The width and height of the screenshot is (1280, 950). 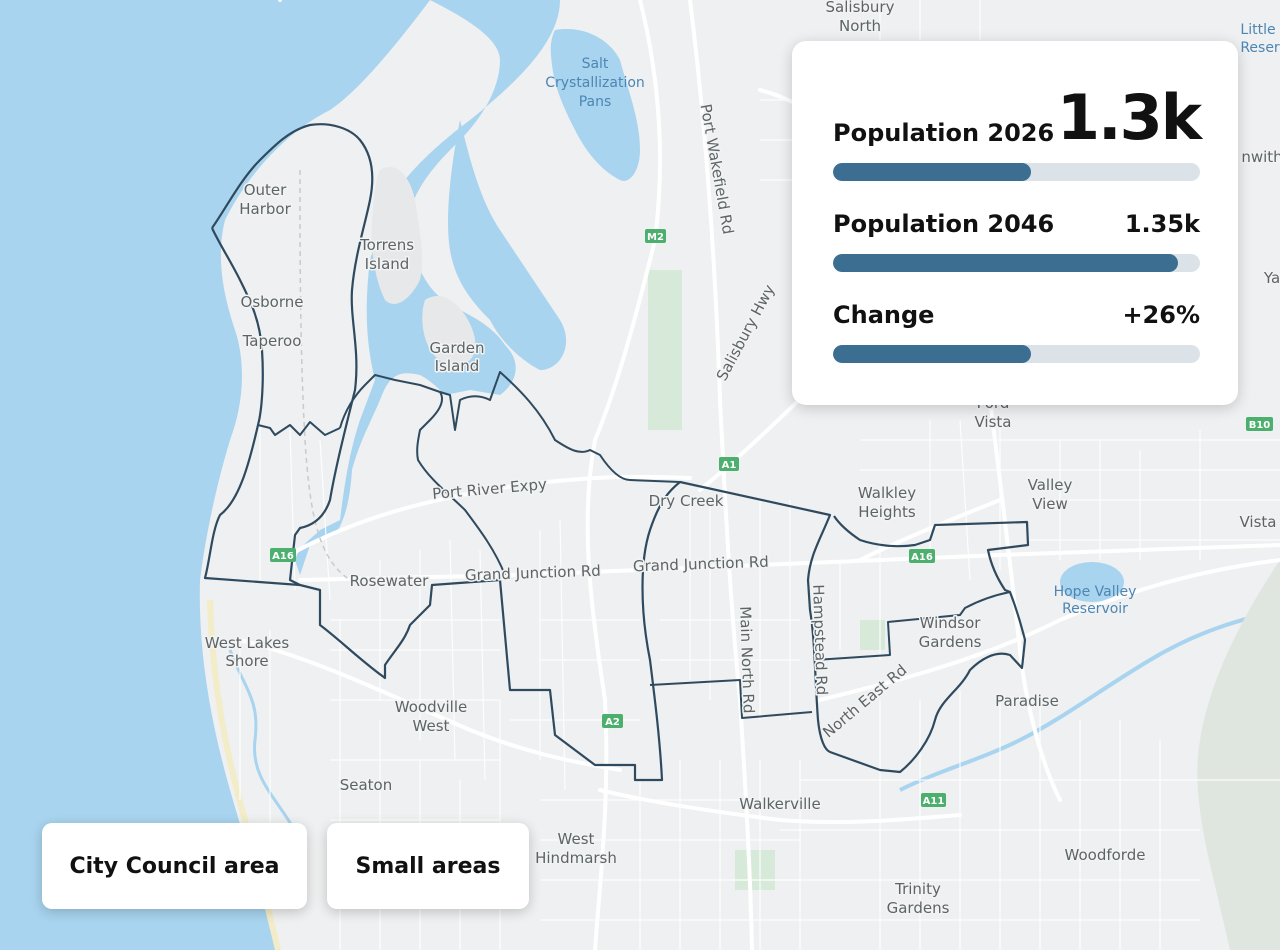 I want to click on label-salt-pans: Crystallization, so click(x=595, y=83).